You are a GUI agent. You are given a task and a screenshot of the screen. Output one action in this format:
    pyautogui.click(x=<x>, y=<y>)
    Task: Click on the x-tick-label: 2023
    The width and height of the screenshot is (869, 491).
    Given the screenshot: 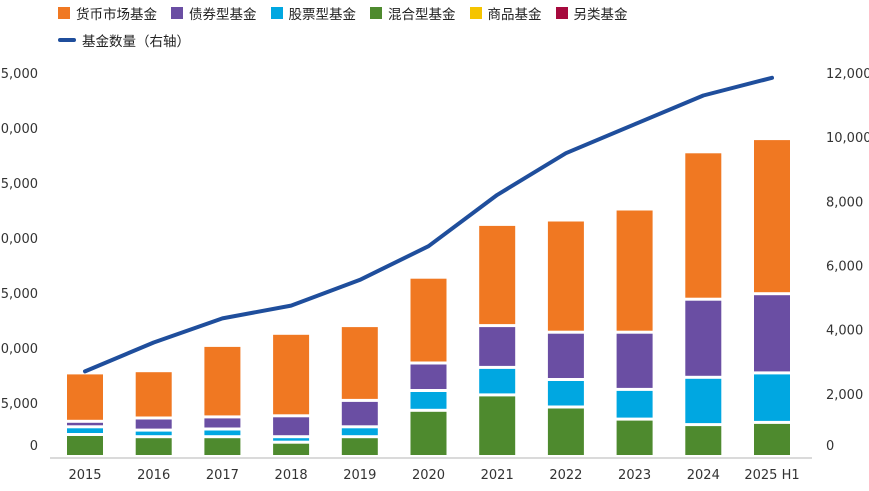 What is the action you would take?
    pyautogui.click(x=634, y=475)
    